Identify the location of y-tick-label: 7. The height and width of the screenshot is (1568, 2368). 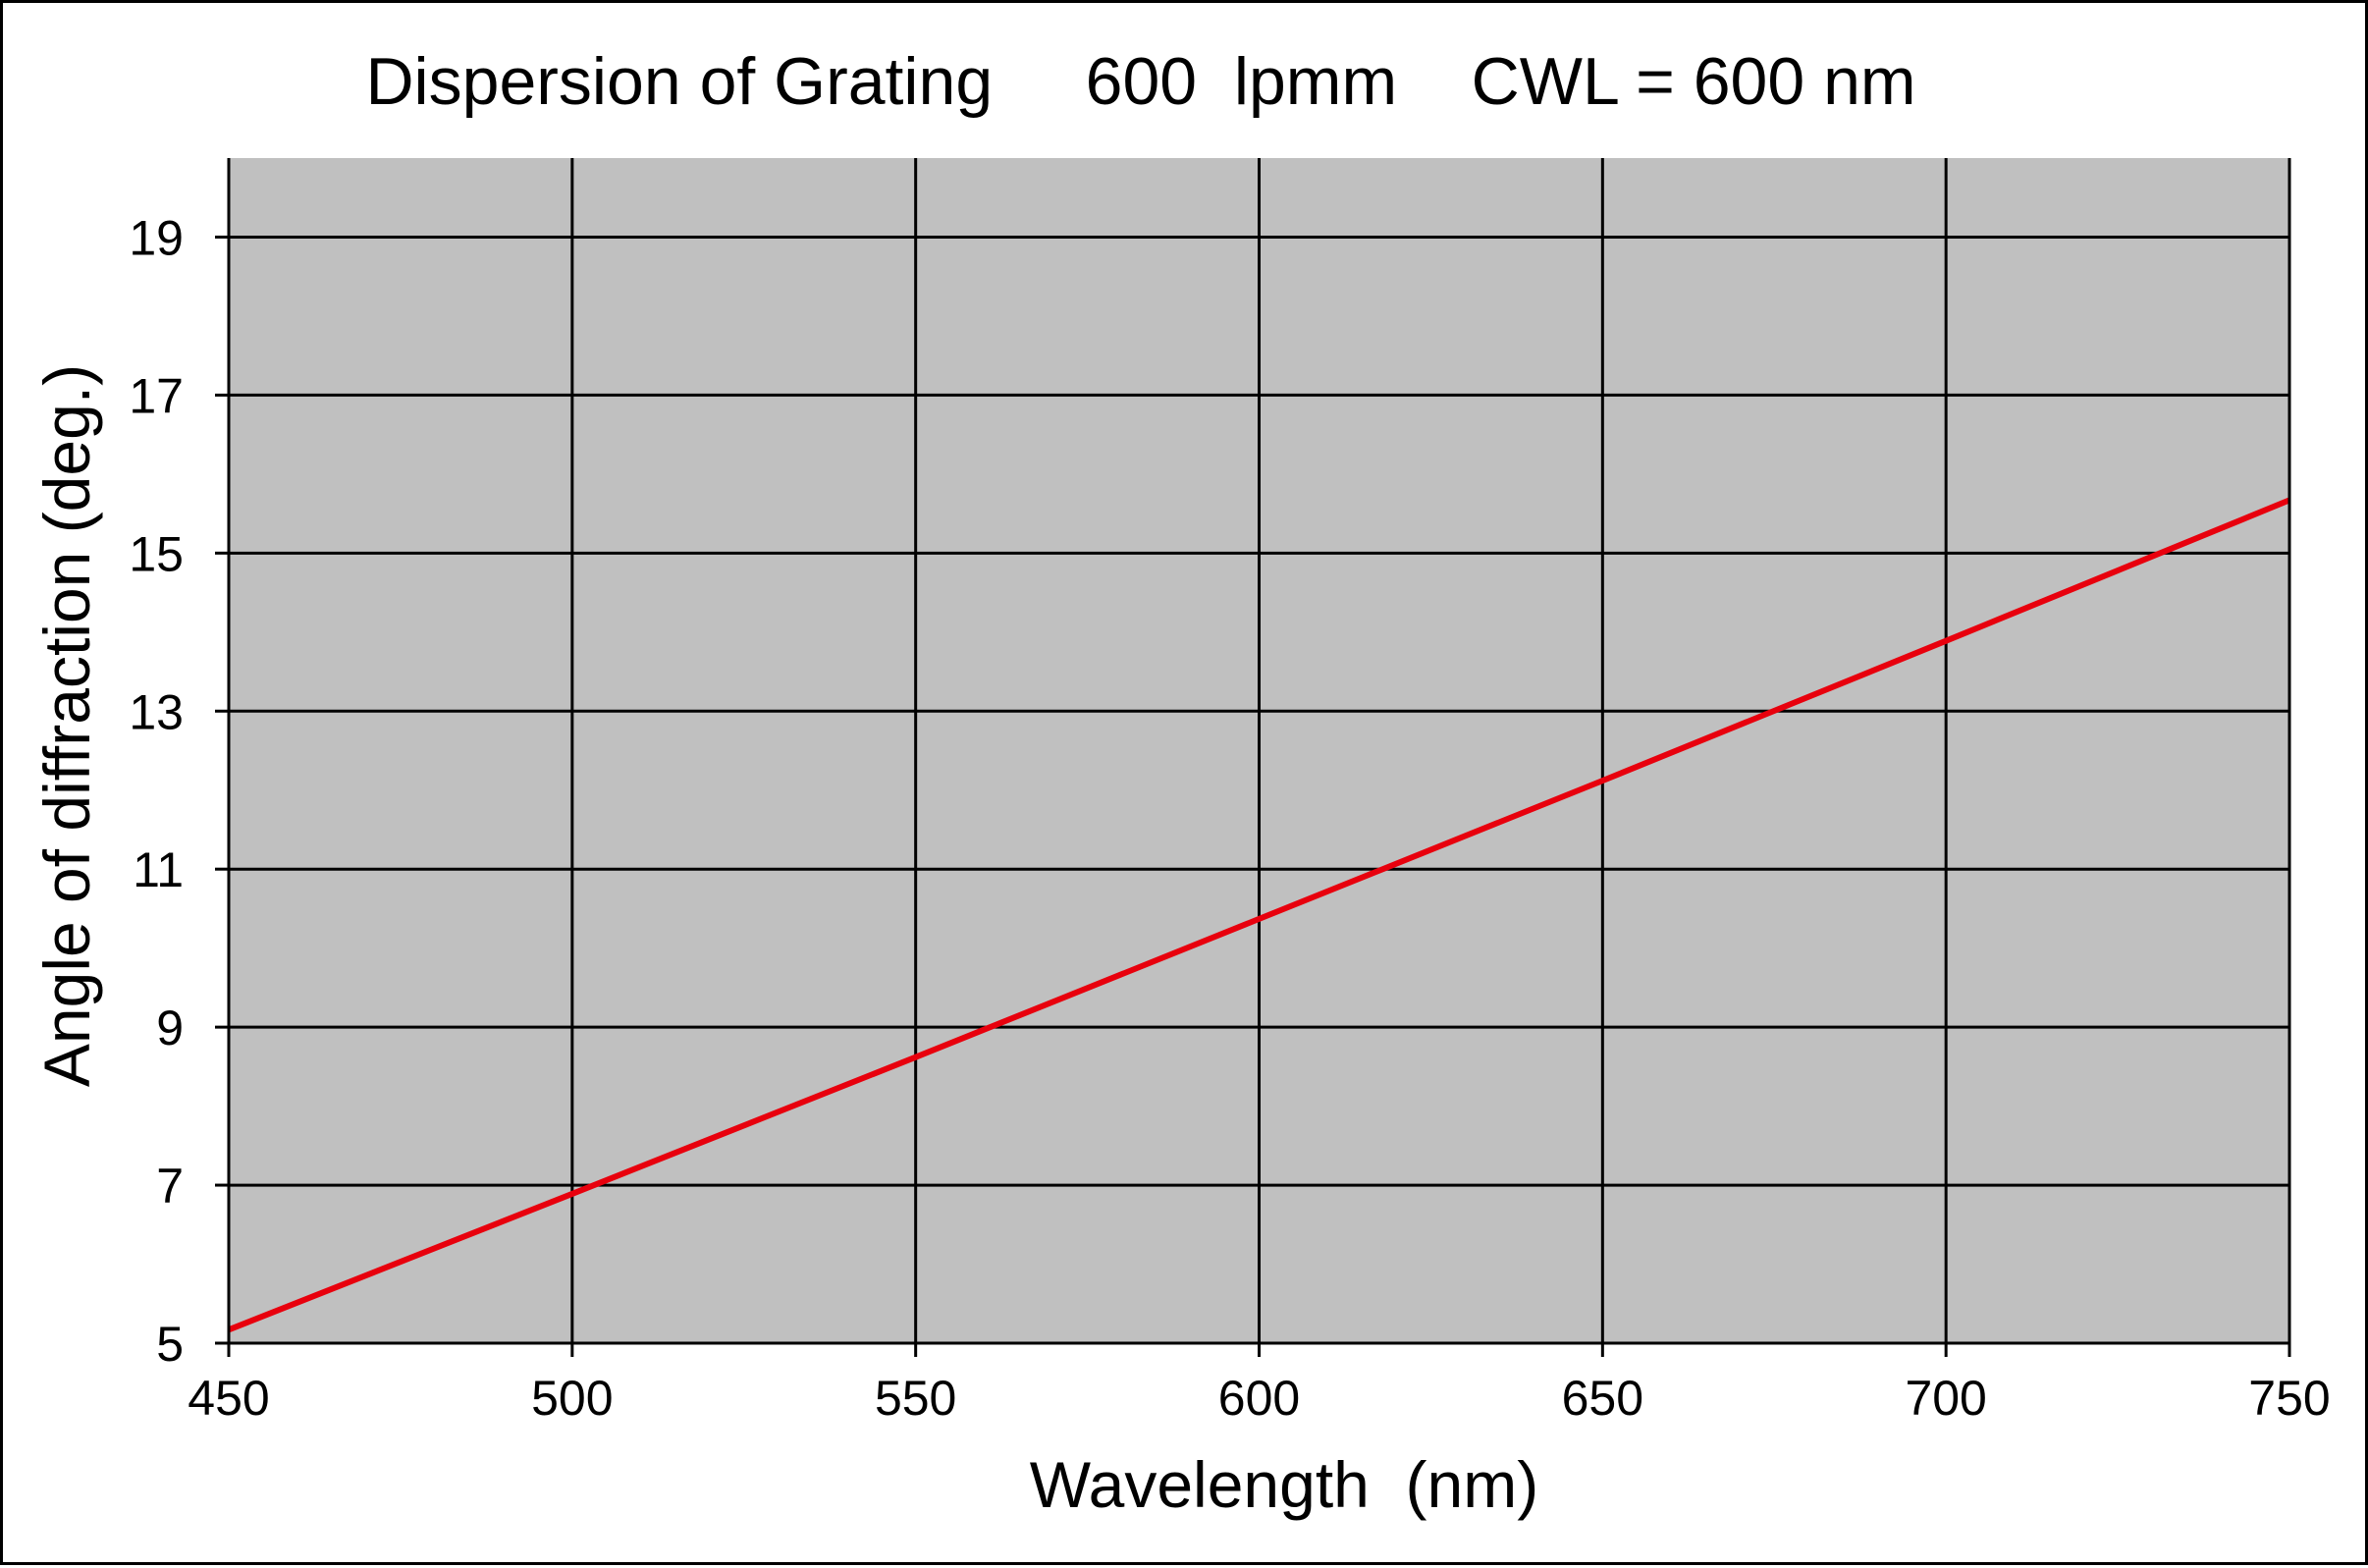
(170, 1186).